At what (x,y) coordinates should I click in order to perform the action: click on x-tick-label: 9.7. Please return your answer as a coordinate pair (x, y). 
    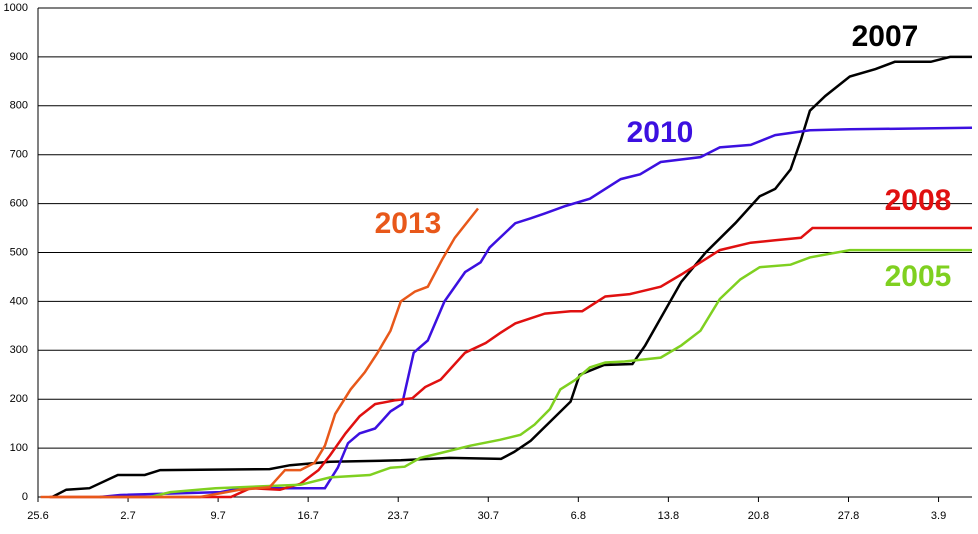
    Looking at the image, I should click on (217, 516).